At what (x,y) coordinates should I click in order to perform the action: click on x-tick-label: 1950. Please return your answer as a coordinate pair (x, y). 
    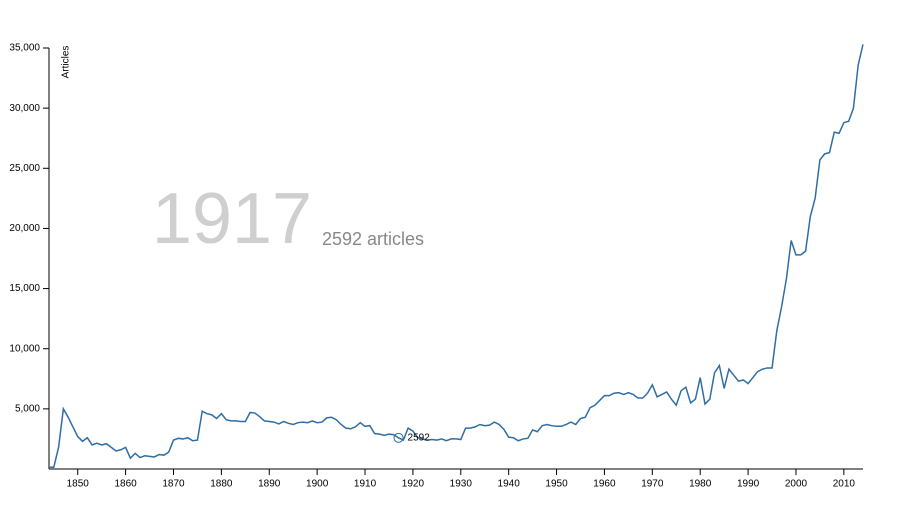
    Looking at the image, I should click on (556, 484).